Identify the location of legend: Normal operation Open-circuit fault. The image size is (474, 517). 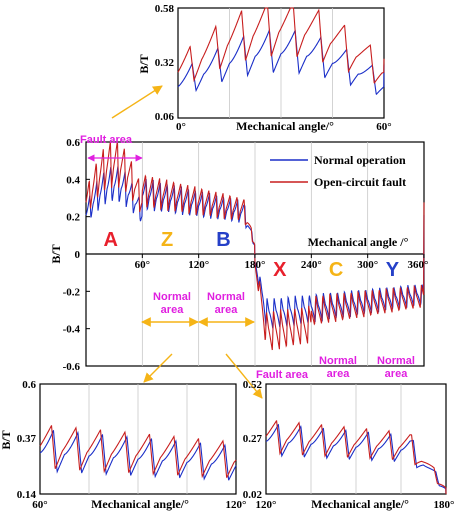
(338, 171).